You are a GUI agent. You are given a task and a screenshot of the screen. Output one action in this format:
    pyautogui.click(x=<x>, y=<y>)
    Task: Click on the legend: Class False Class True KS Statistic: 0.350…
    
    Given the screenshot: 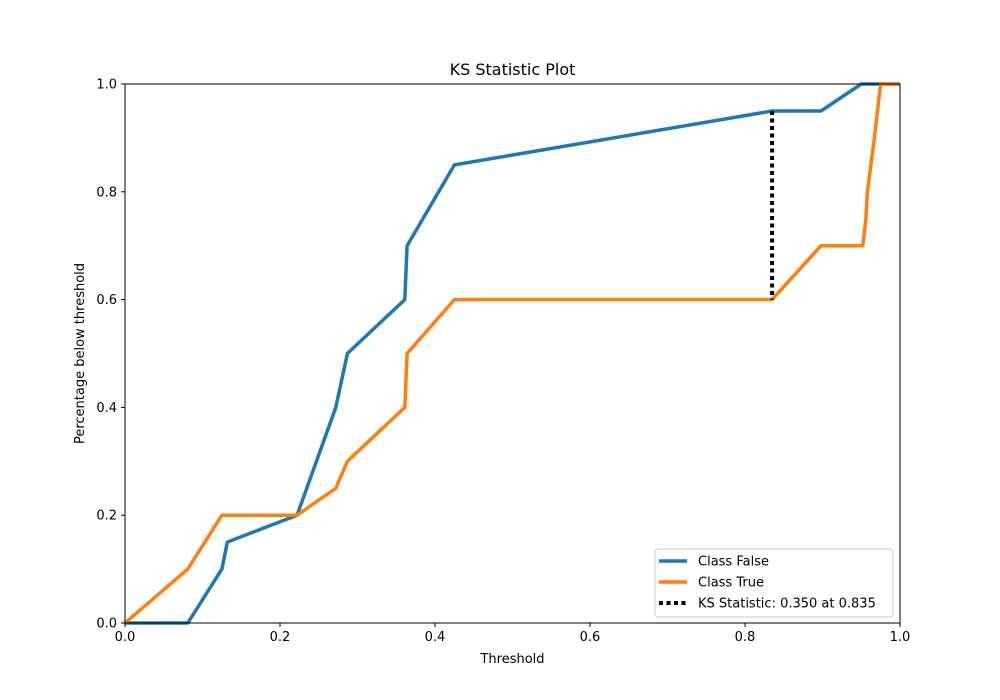 What is the action you would take?
    pyautogui.click(x=774, y=583)
    